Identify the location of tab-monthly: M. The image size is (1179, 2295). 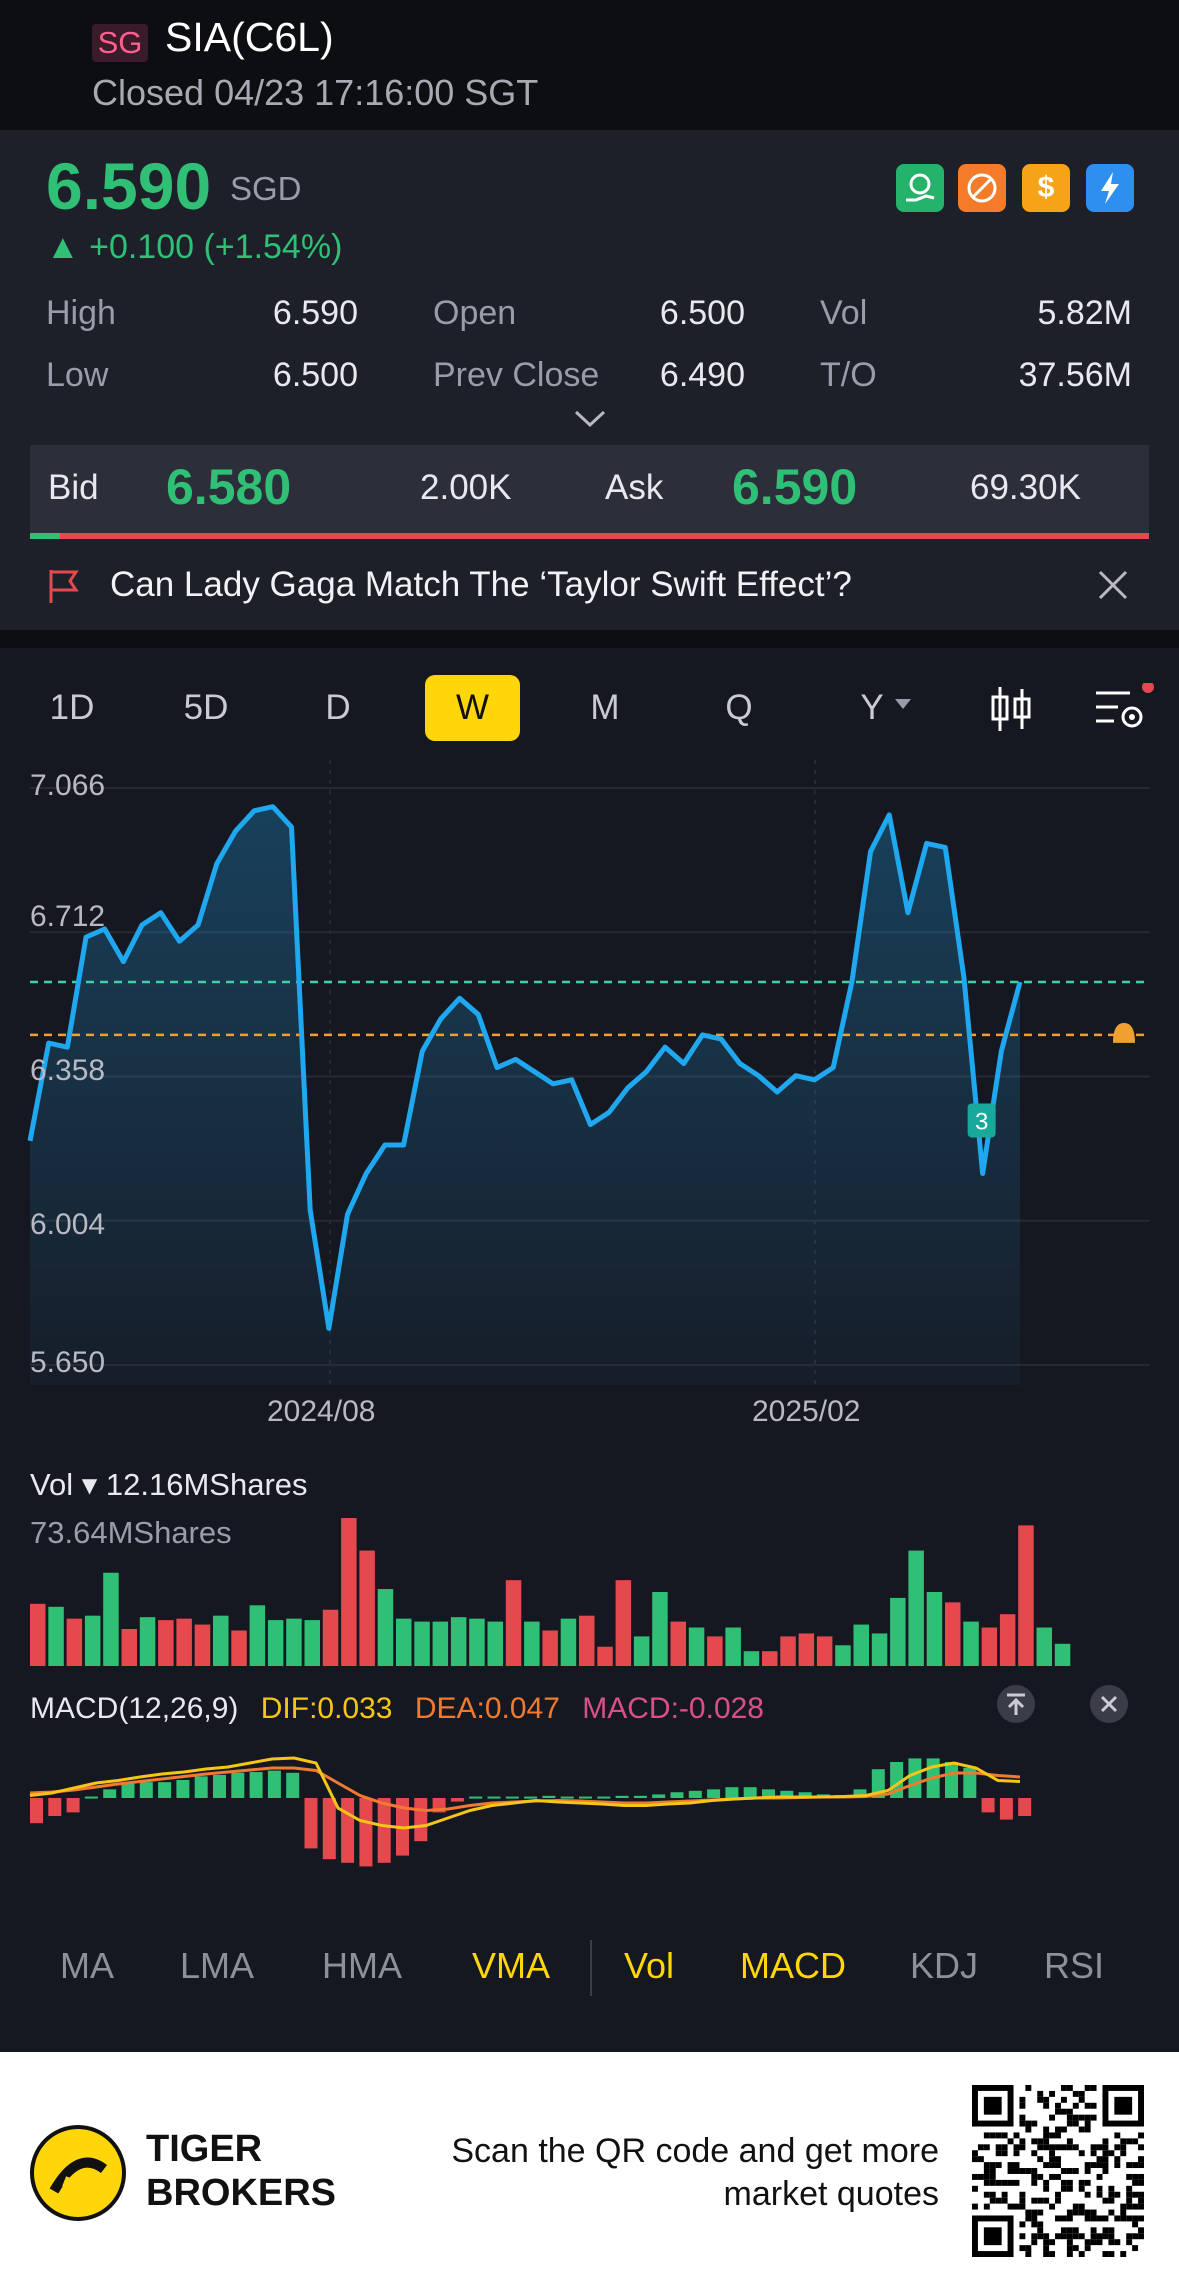
(605, 707).